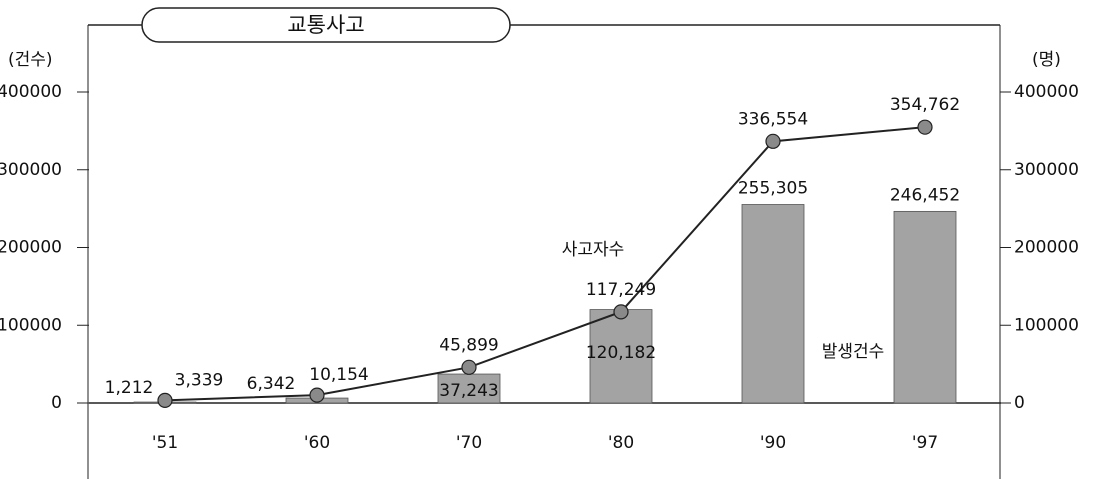 The height and width of the screenshot is (479, 1095). I want to click on series-label: 사고자수, so click(593, 250).